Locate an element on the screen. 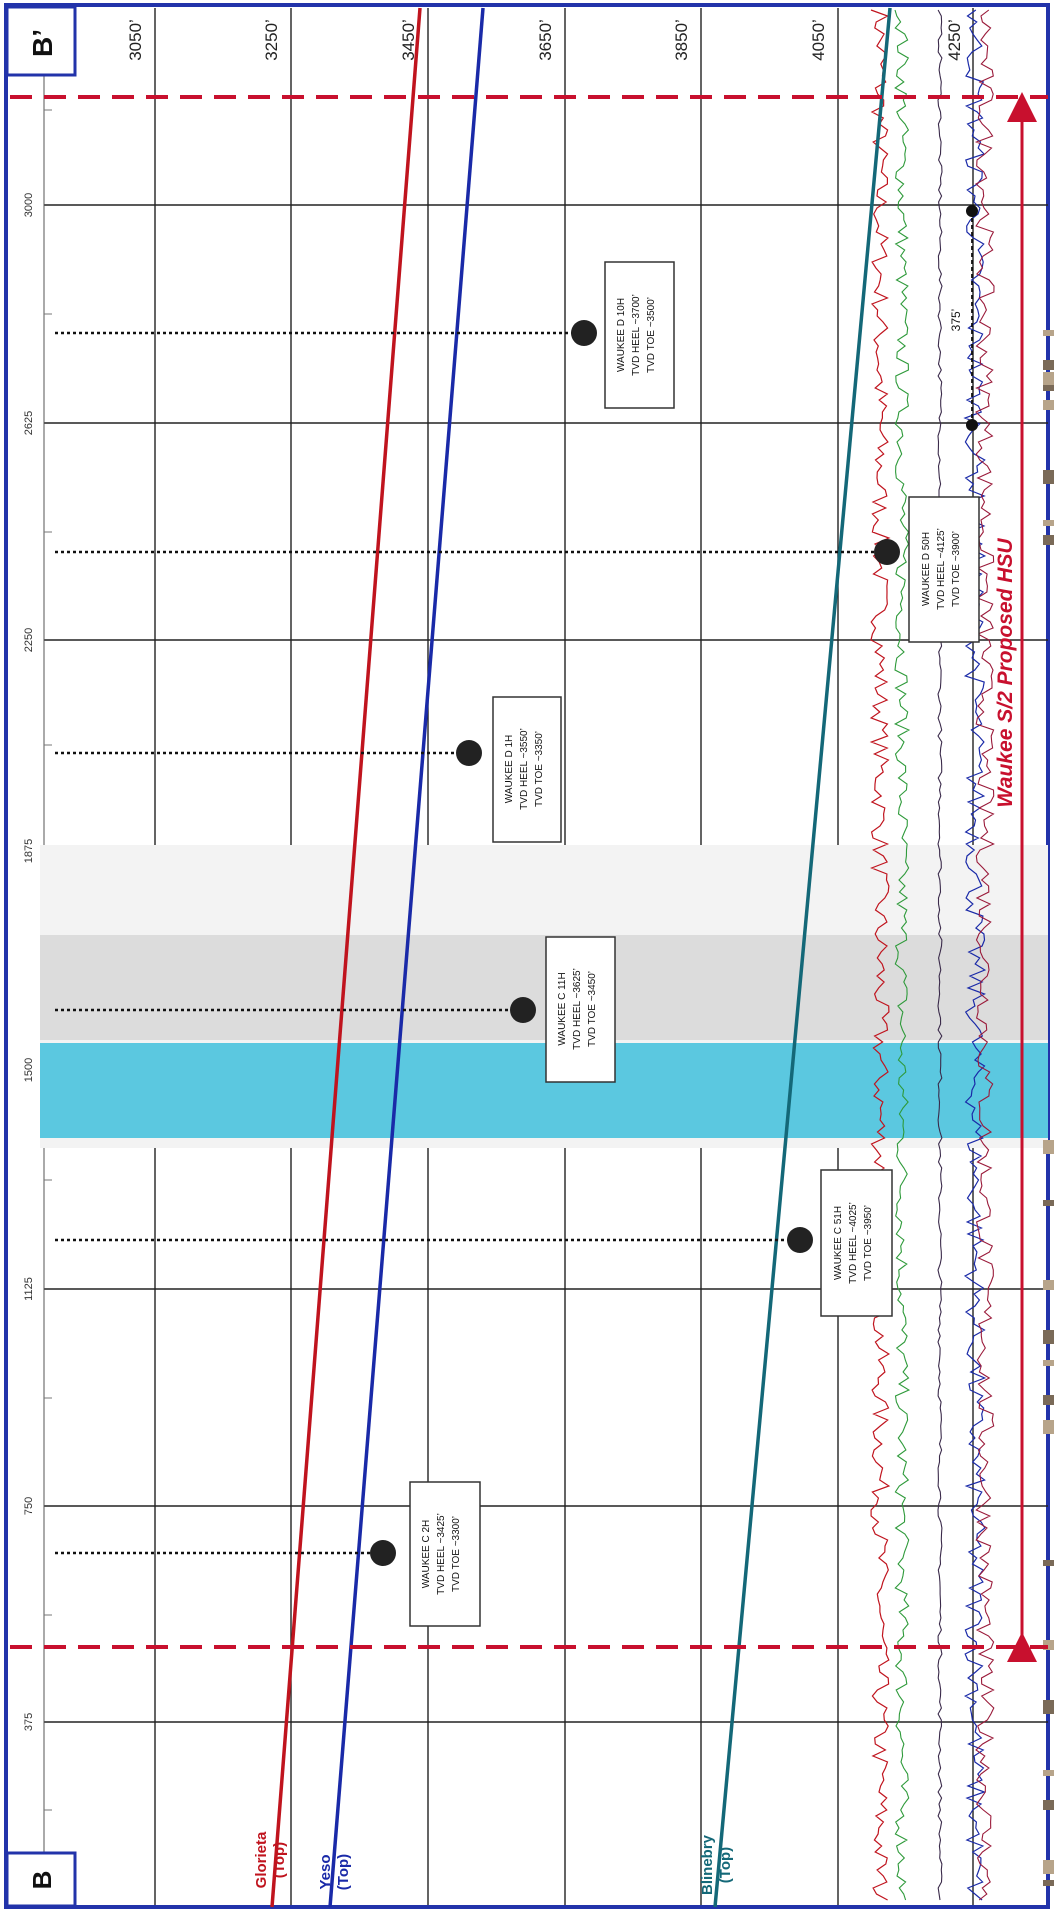 This screenshot has height=1913, width=1054. resistivity-curve is located at coordinates (880, 955).